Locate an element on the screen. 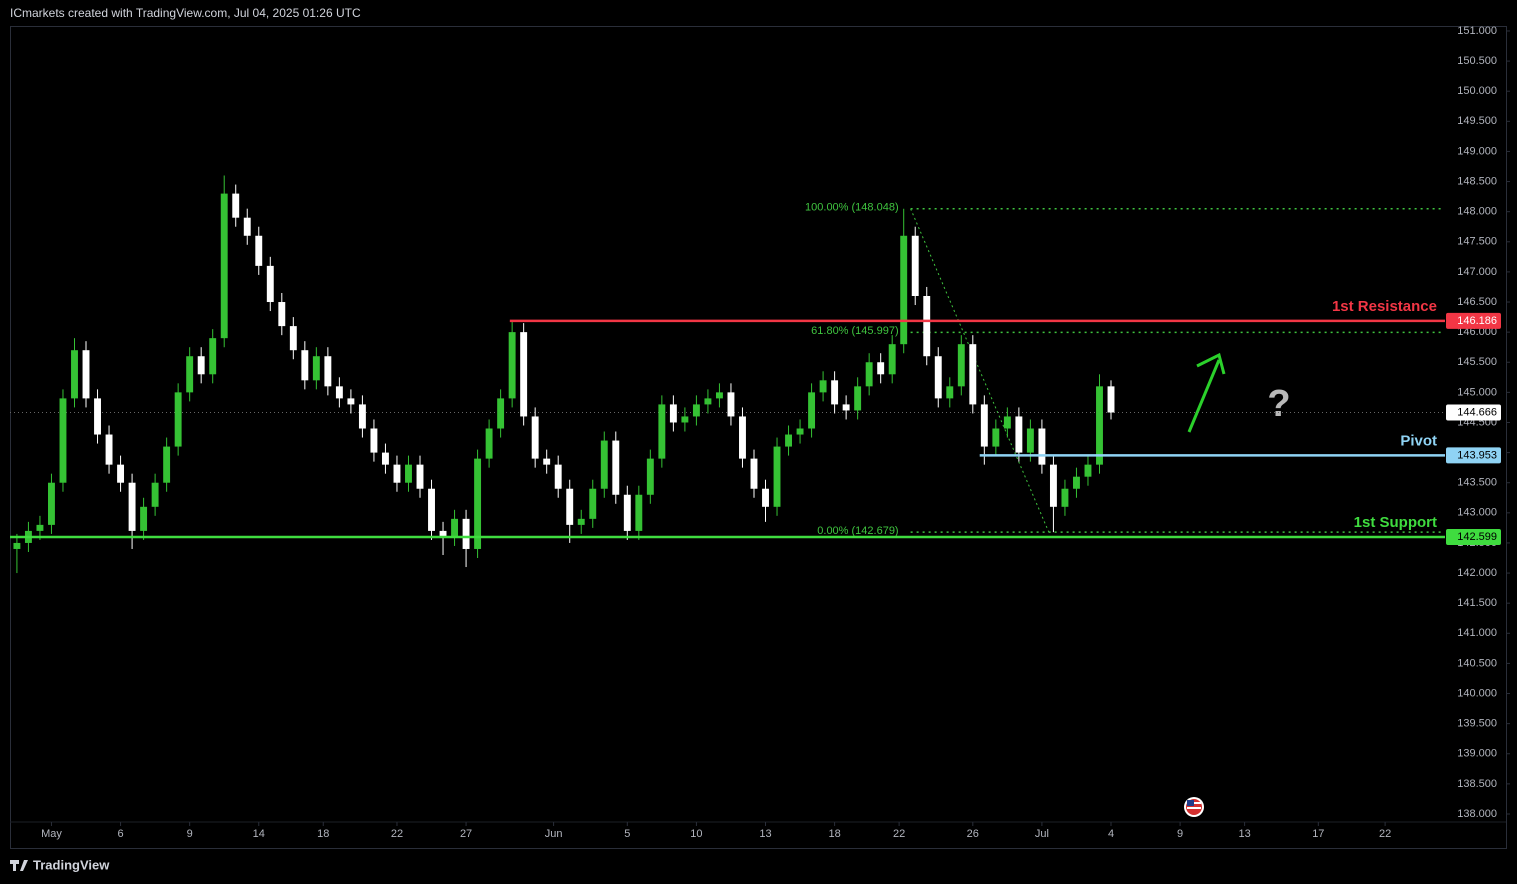 Image resolution: width=1517 pixels, height=884 pixels. y-tick-label: 140.500 is located at coordinates (1477, 663).